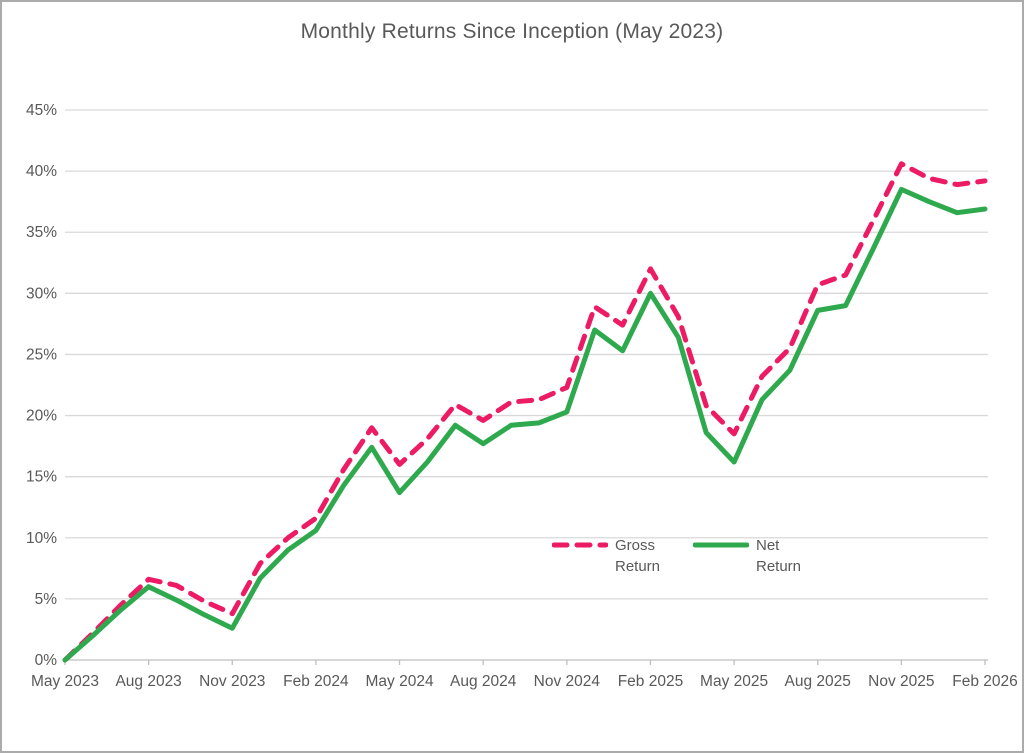 The image size is (1024, 753). What do you see at coordinates (721, 545) in the screenshot?
I see `net-return-solid-key-icon` at bounding box center [721, 545].